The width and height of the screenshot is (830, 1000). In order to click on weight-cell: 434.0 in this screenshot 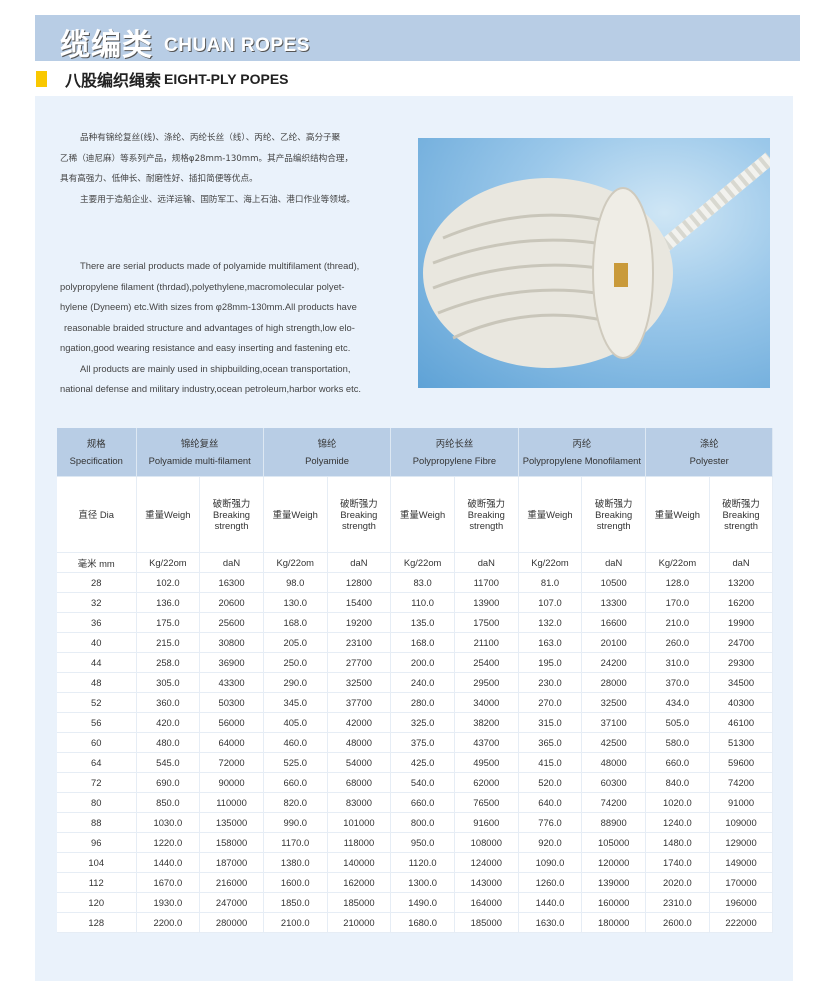, I will do `click(677, 702)`.